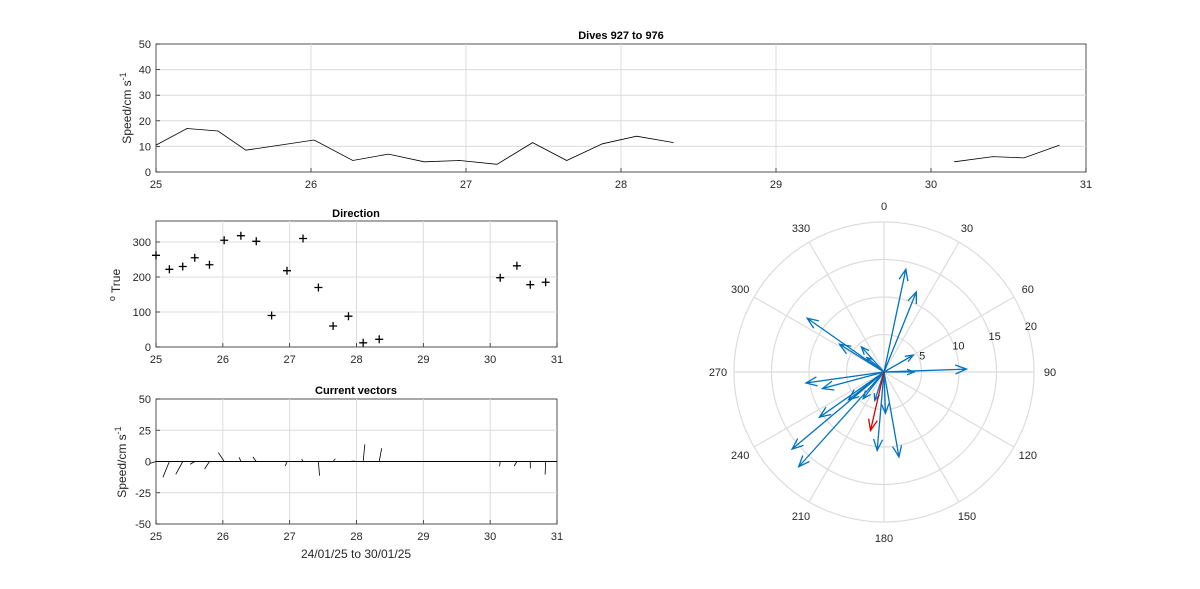 Image resolution: width=1200 pixels, height=589 pixels. I want to click on vectors-ytick-label: 25, so click(145, 431).